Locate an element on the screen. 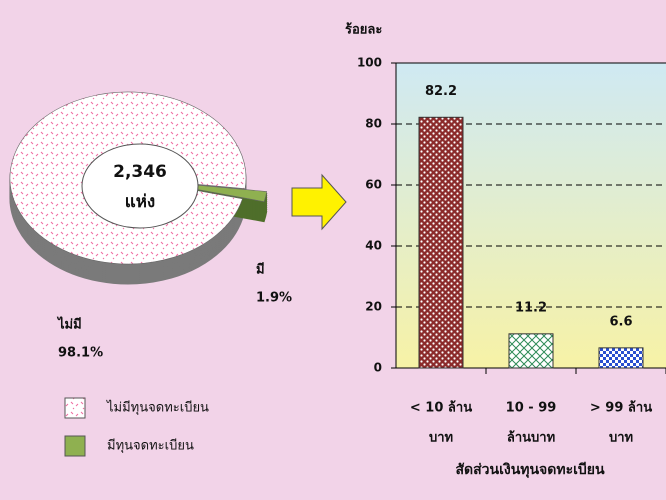 The height and width of the screenshot is (500, 666). y-tick-label: 0 is located at coordinates (378, 368).